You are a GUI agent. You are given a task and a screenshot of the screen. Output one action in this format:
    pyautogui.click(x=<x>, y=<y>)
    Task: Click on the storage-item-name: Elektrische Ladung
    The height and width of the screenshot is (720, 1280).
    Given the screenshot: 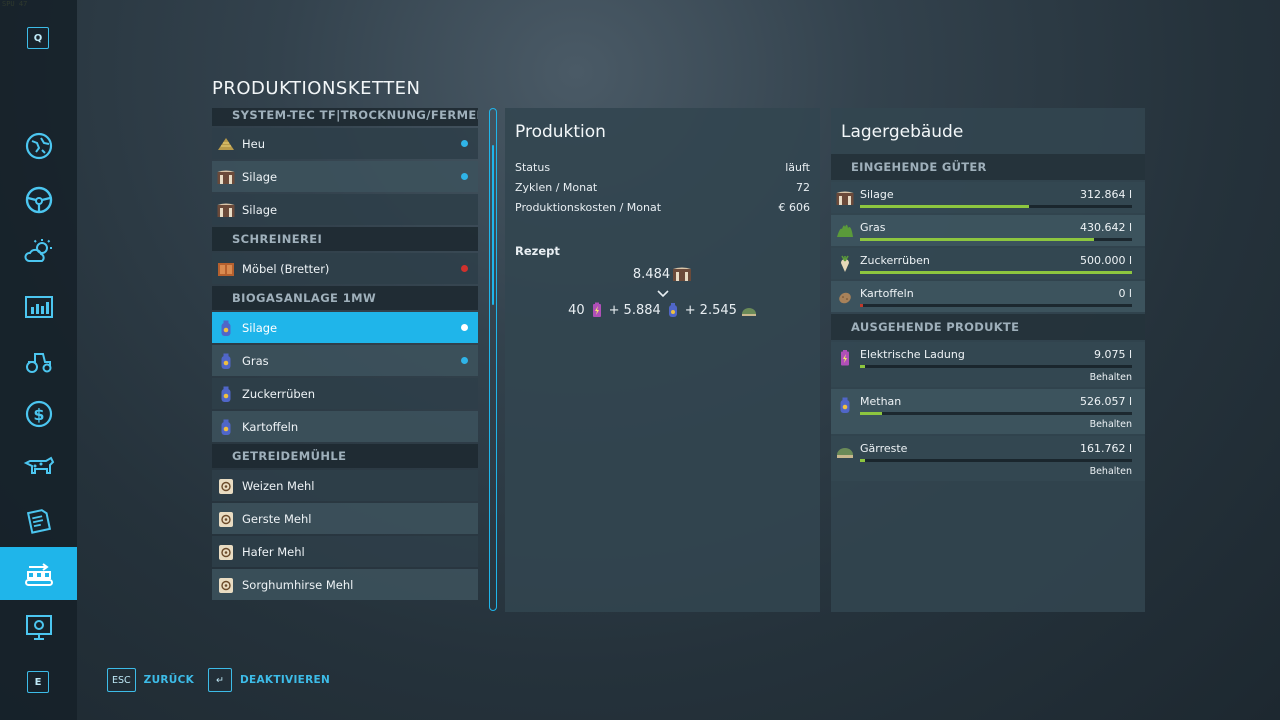 What is the action you would take?
    pyautogui.click(x=912, y=354)
    